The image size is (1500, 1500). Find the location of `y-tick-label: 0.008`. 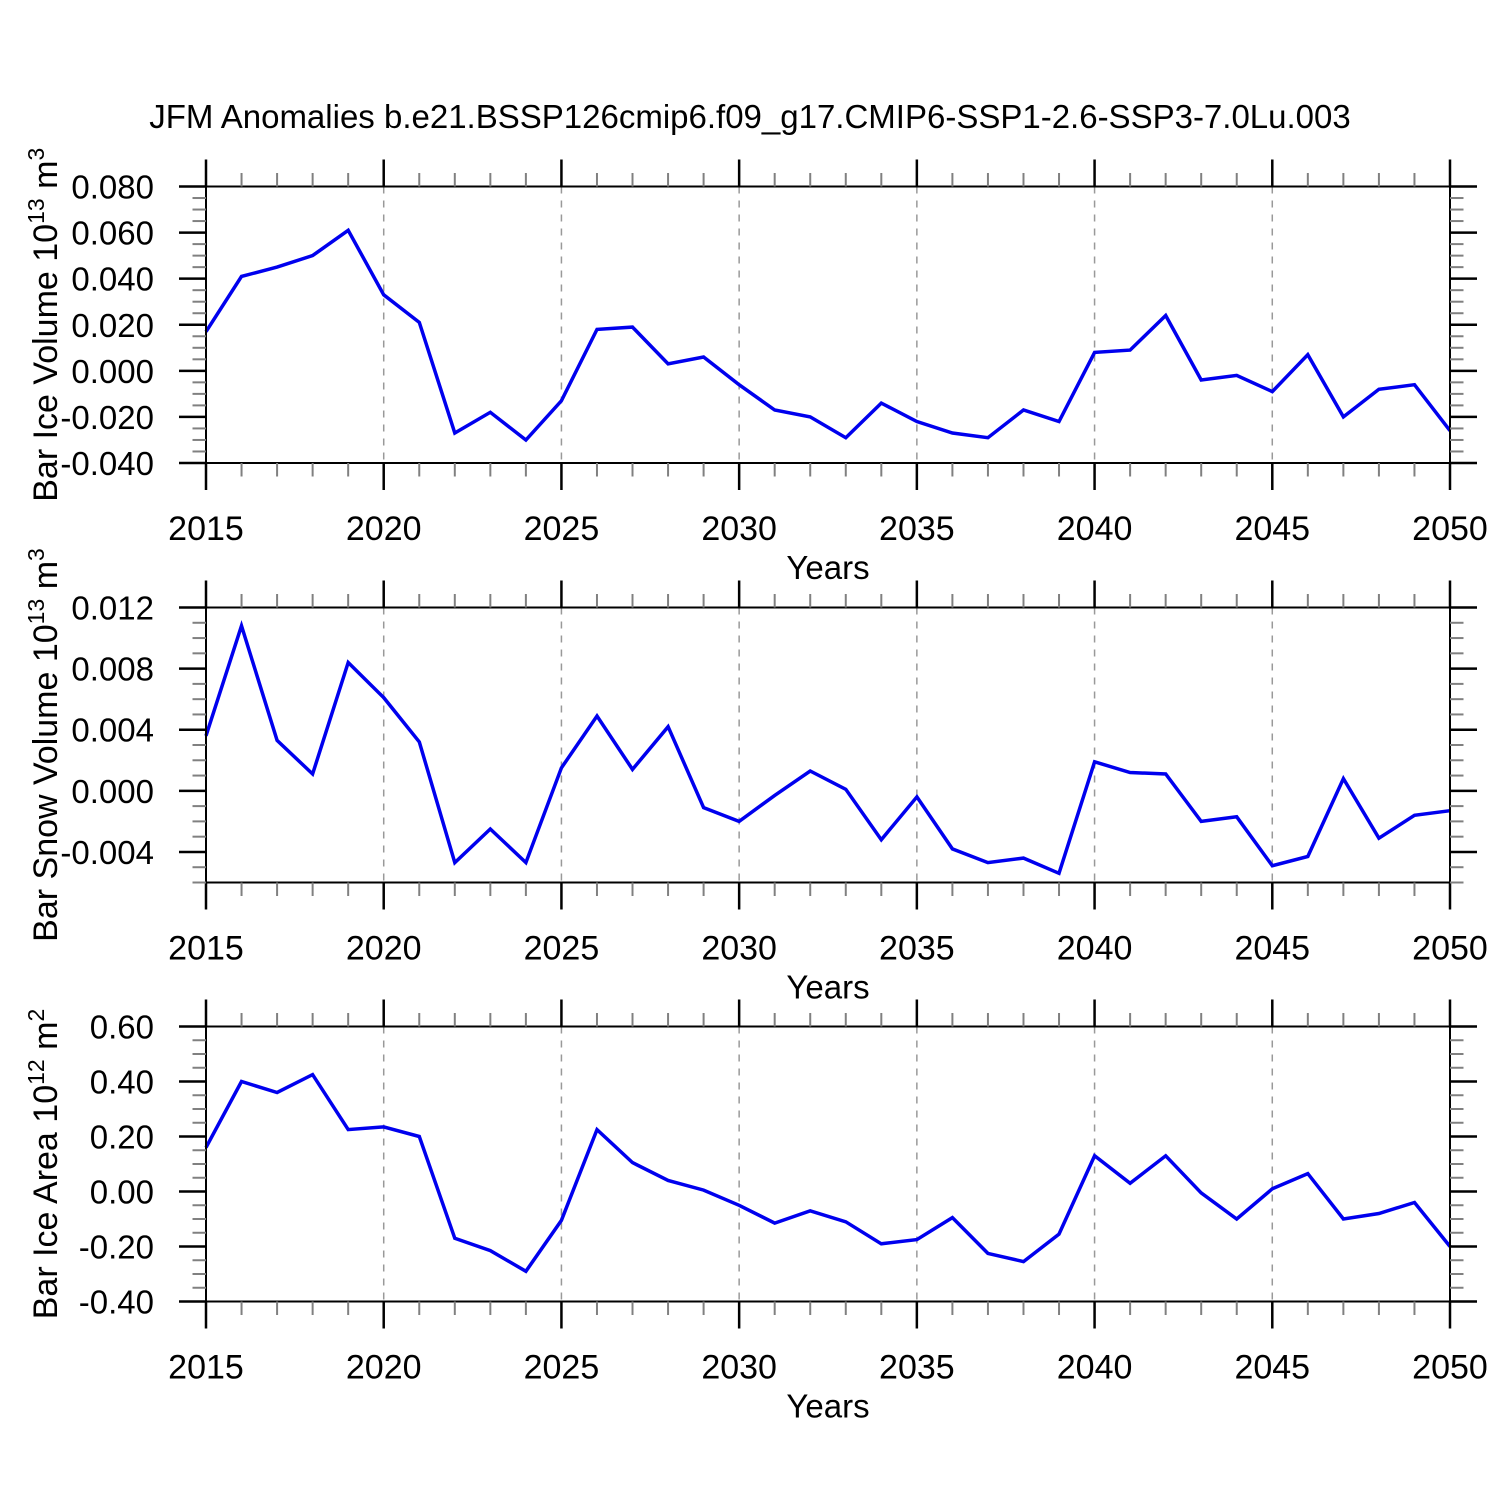

y-tick-label: 0.008 is located at coordinates (112, 669).